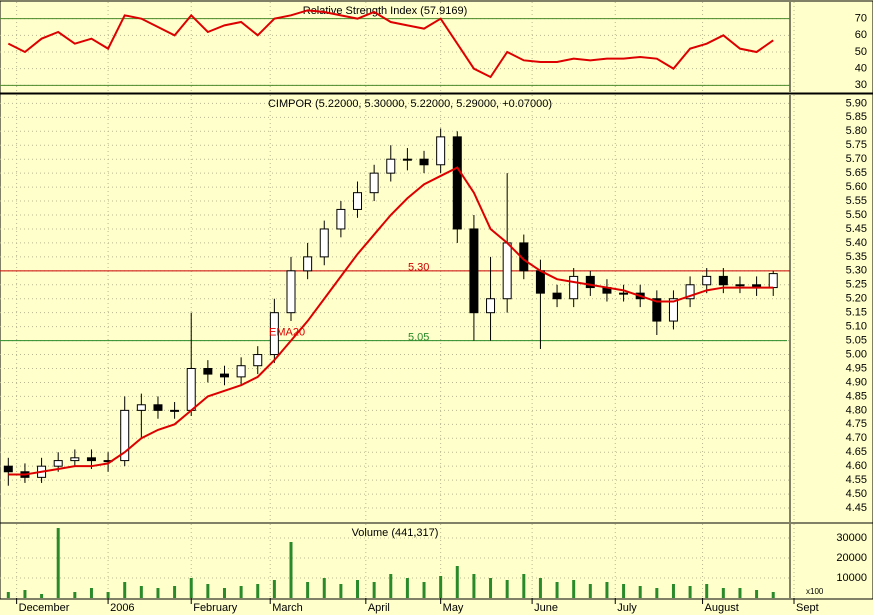  Describe the element at coordinates (856, 131) in the screenshot. I see `y-tick-label: 5.80` at that location.